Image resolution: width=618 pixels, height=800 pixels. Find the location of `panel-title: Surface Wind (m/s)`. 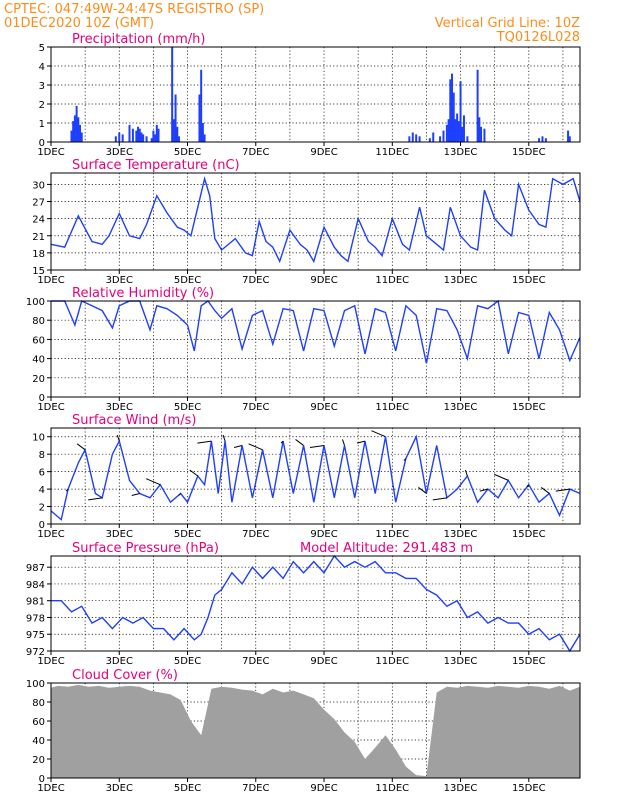

panel-title: Surface Wind (m/s) is located at coordinates (134, 420).